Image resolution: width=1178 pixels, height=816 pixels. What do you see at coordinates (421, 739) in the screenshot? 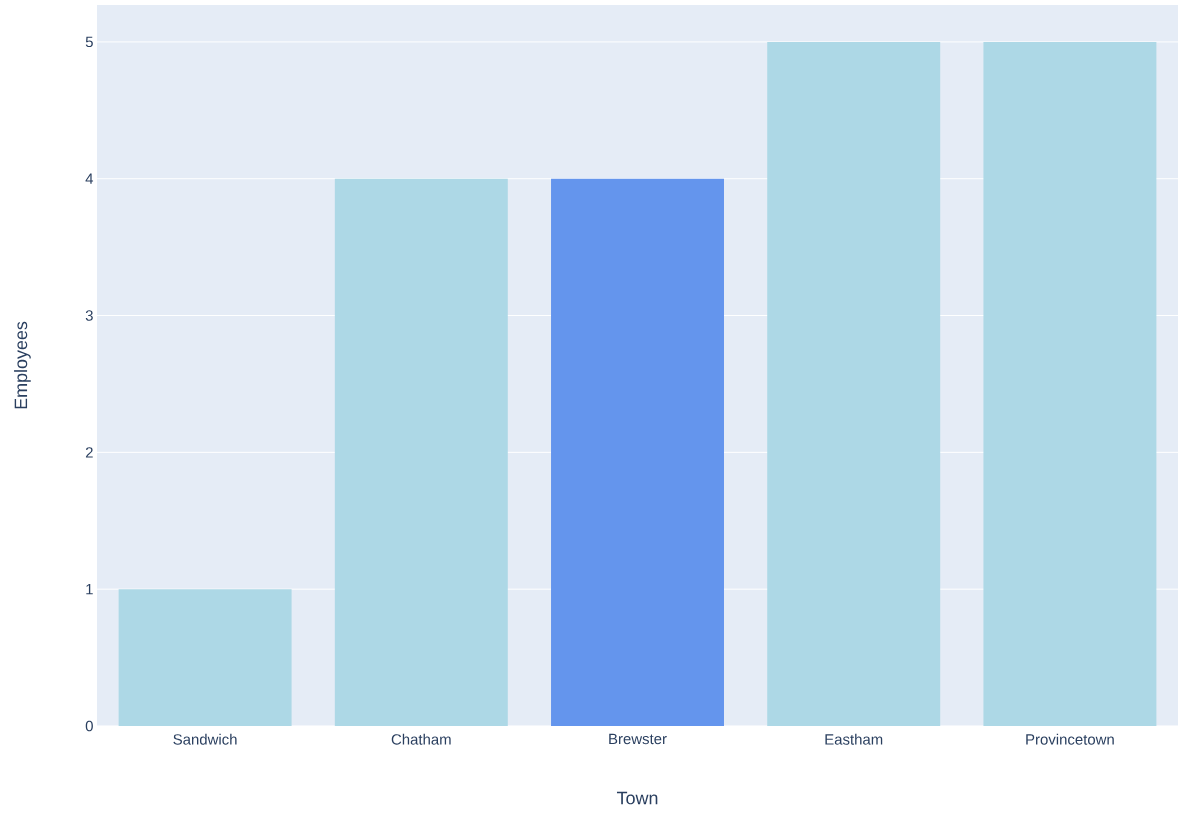
I see `x-tick-label: Chatham` at bounding box center [421, 739].